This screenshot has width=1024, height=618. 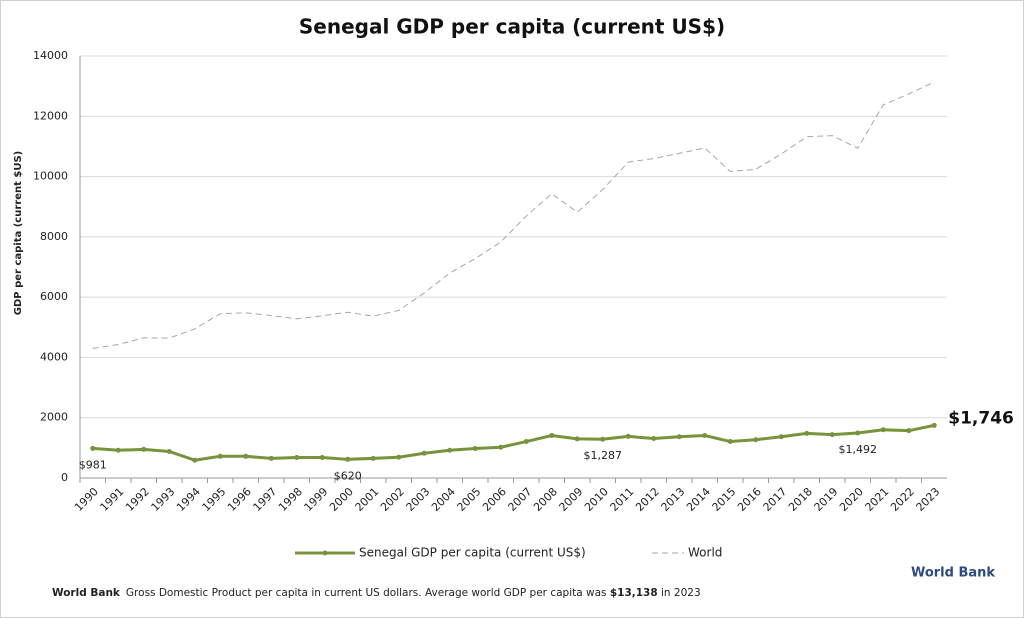 What do you see at coordinates (647, 499) in the screenshot?
I see `x-tick-label: 2012` at bounding box center [647, 499].